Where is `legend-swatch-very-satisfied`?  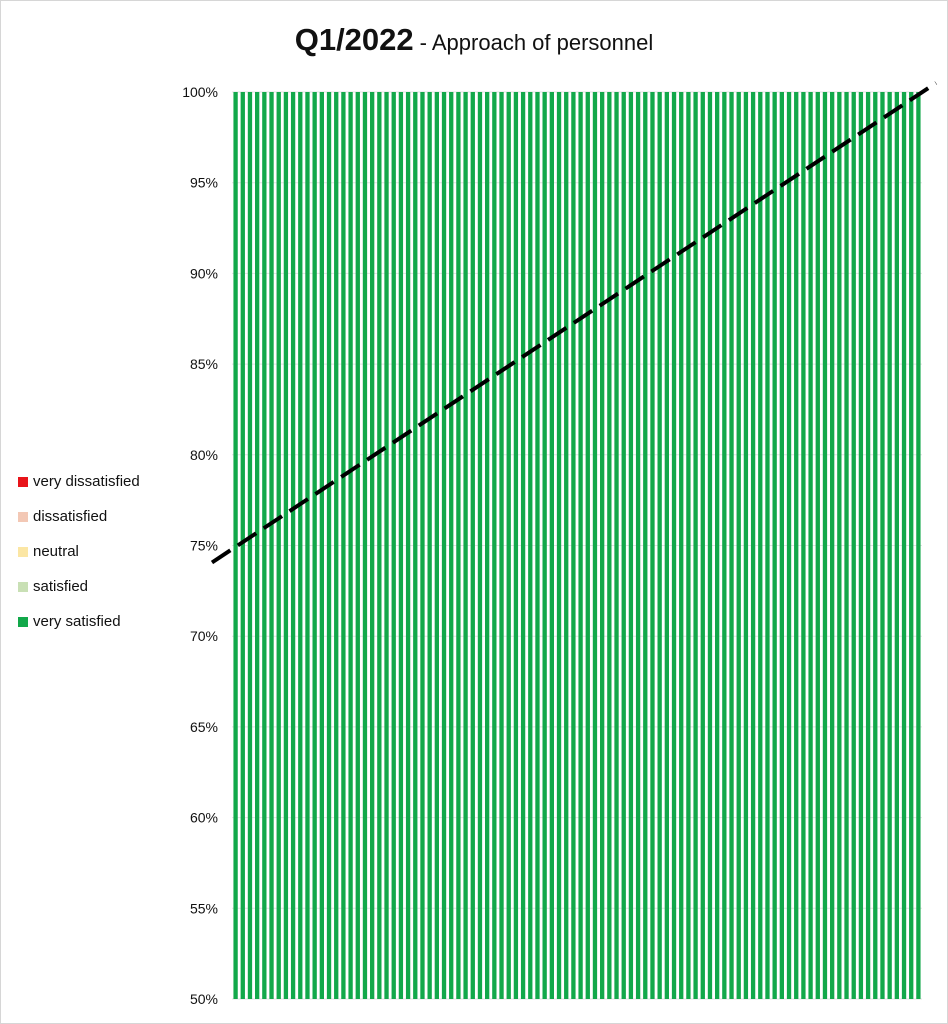 legend-swatch-very-satisfied is located at coordinates (23, 621).